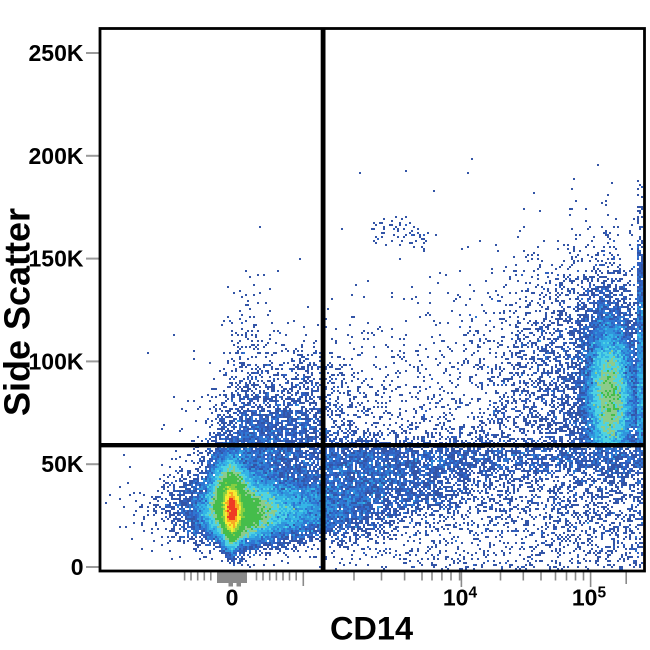 The width and height of the screenshot is (650, 650). Describe the element at coordinates (62, 464) in the screenshot. I see `svg-text: 50K` at that location.